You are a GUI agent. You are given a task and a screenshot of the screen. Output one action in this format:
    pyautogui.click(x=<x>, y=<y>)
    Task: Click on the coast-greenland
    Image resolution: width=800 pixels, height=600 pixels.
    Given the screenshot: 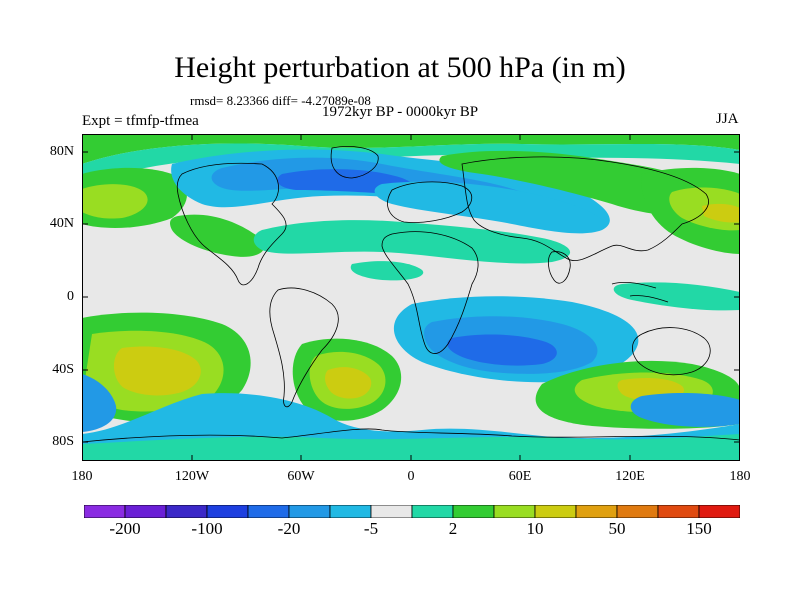 What is the action you would take?
    pyautogui.click(x=354, y=162)
    